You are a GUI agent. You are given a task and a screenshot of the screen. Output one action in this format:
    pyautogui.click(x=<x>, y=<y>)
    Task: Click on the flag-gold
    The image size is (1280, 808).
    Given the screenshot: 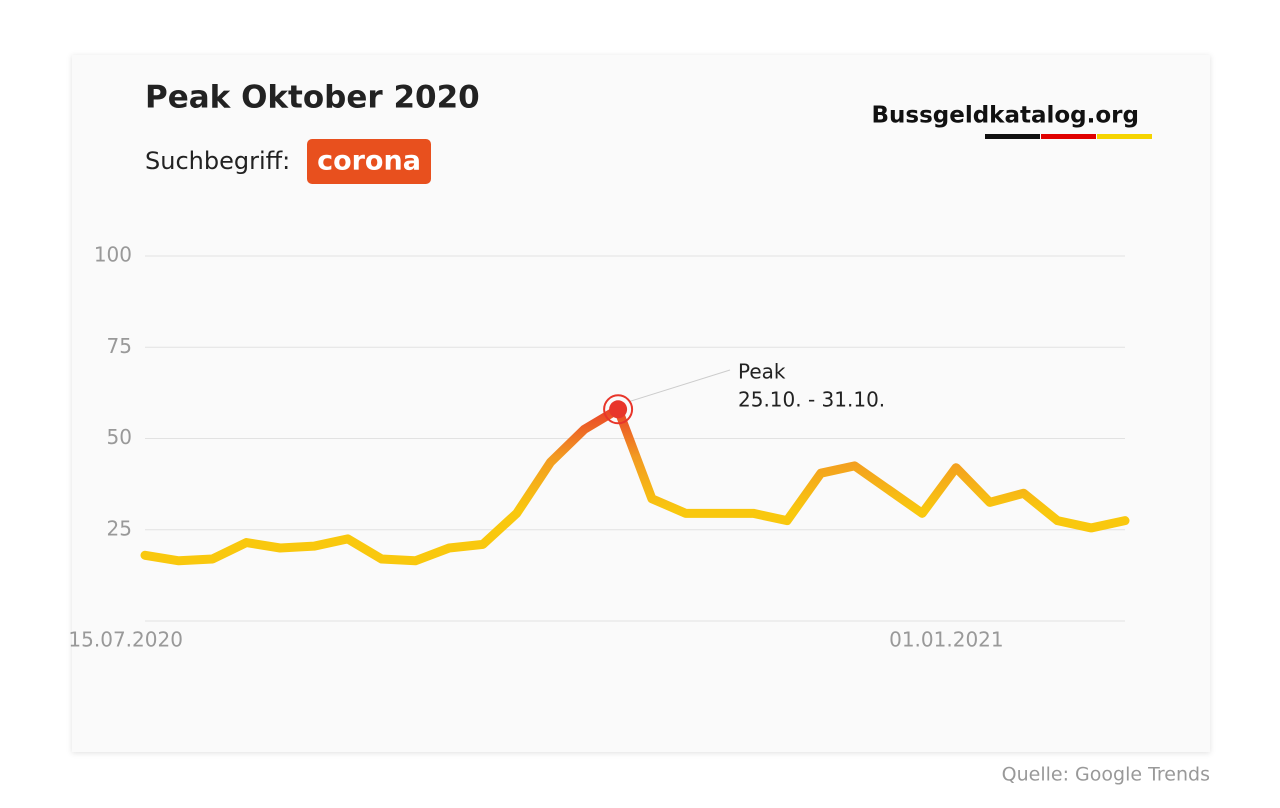 What is the action you would take?
    pyautogui.click(x=1124, y=136)
    